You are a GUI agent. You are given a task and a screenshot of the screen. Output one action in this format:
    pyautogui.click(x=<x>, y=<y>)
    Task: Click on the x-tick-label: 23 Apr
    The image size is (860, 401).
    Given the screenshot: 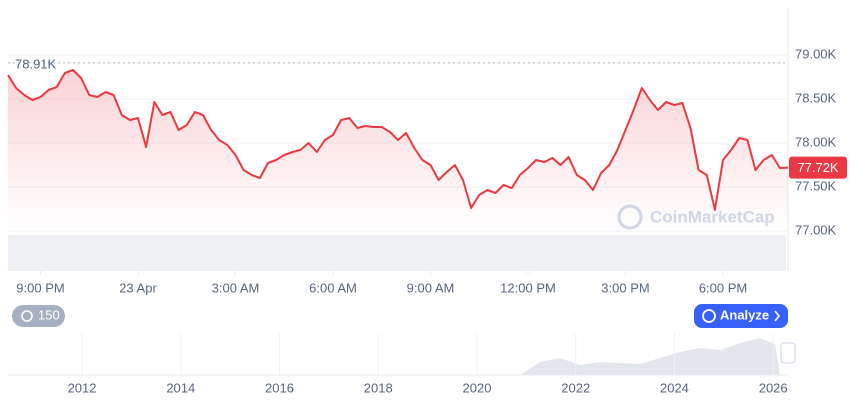 What is the action you would take?
    pyautogui.click(x=138, y=287)
    